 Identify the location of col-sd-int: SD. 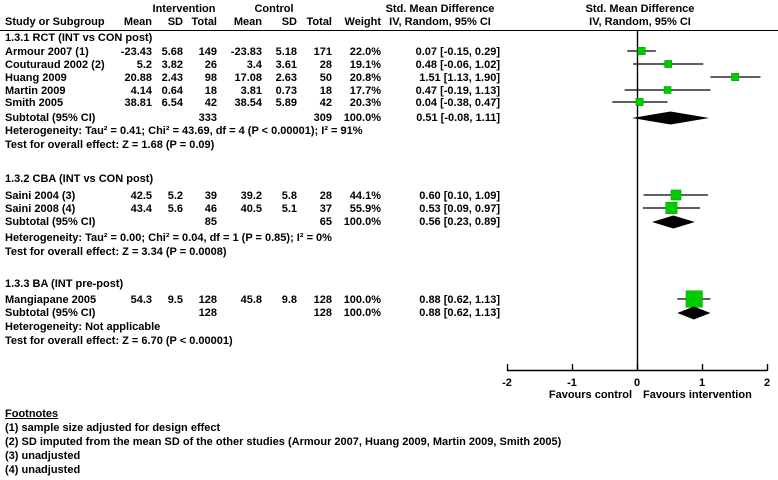
(175, 22).